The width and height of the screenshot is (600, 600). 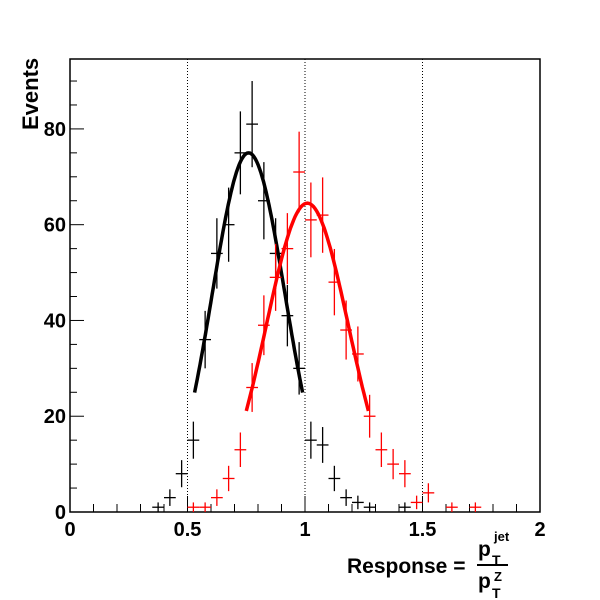 What do you see at coordinates (307, 306) in the screenshot?
I see `gaussian-fit-red` at bounding box center [307, 306].